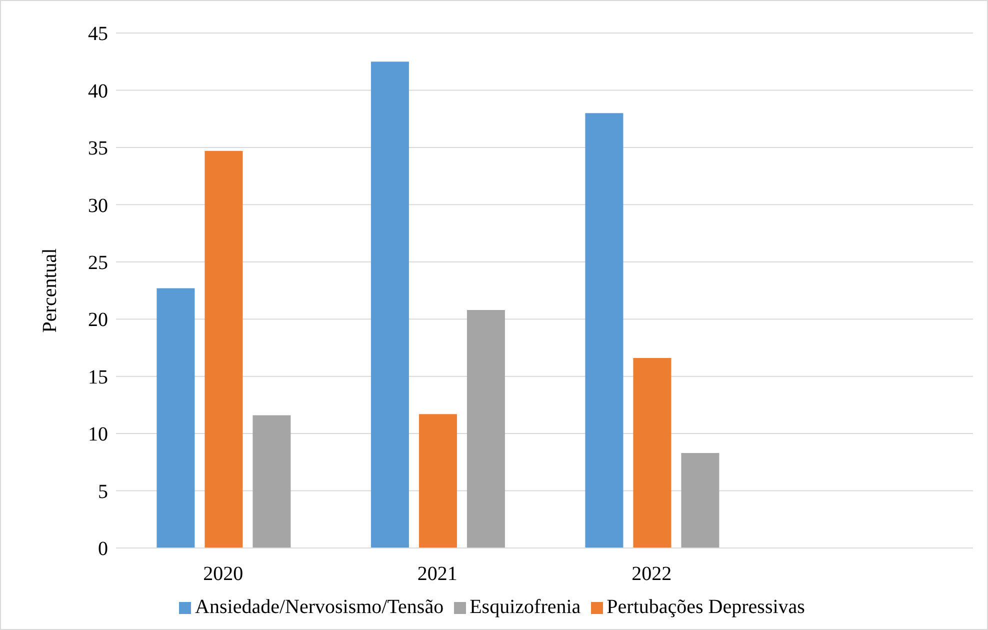 This screenshot has width=988, height=630. I want to click on y-axis-title: Percentual, so click(50, 290).